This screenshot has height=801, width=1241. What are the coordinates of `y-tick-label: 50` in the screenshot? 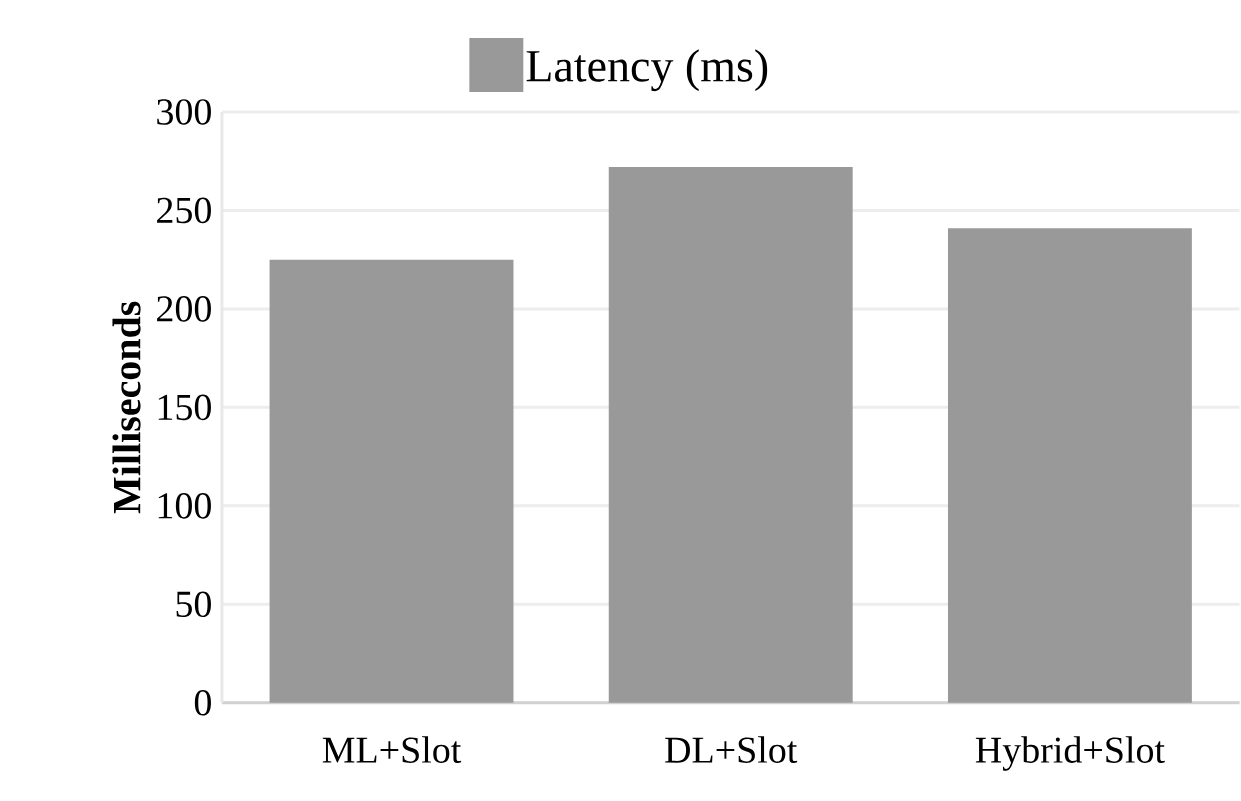 It's located at (193, 604).